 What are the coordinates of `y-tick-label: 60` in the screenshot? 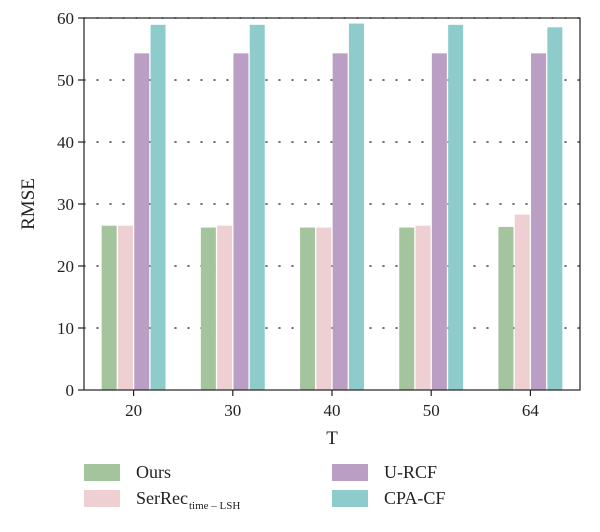 It's located at (65, 18).